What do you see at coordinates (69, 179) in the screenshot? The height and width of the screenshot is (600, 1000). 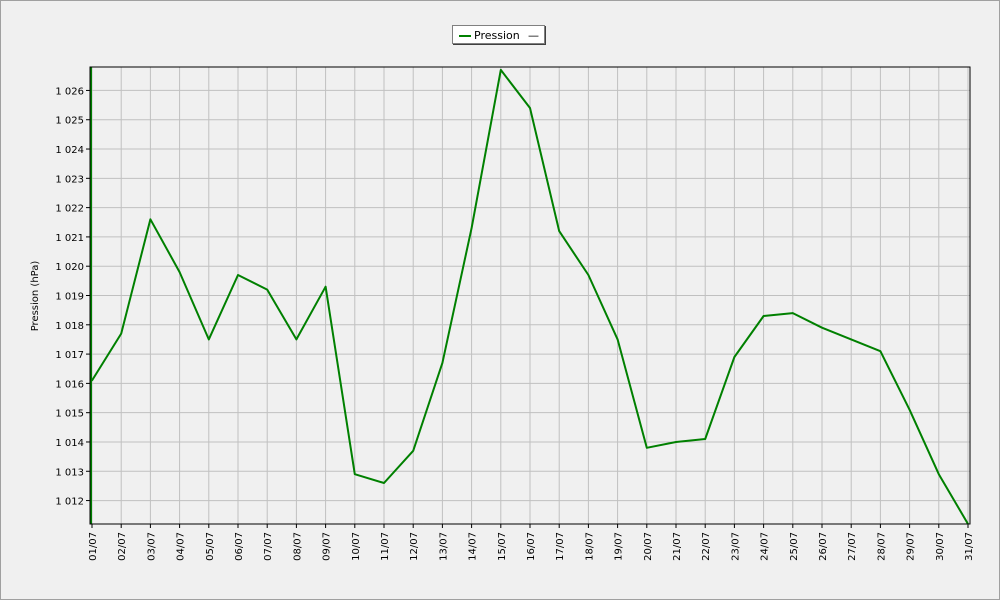 I see `y-tick-label: 1 023` at bounding box center [69, 179].